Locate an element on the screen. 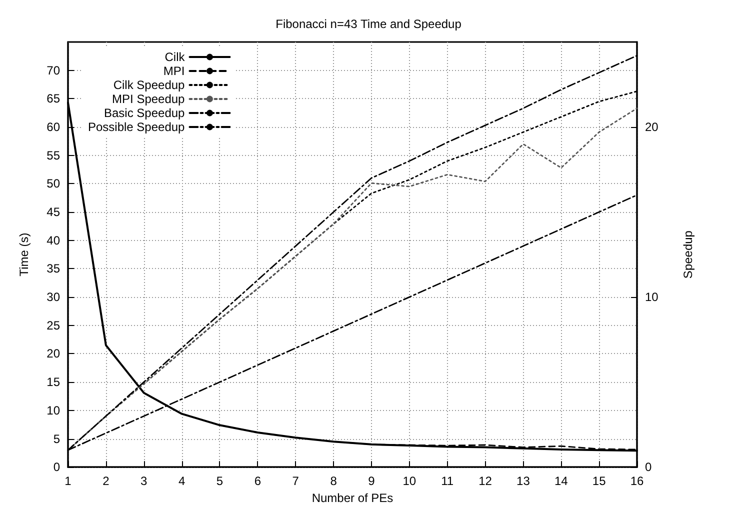 The height and width of the screenshot is (517, 737). y2-axis-title: Speedup is located at coordinates (688, 254).